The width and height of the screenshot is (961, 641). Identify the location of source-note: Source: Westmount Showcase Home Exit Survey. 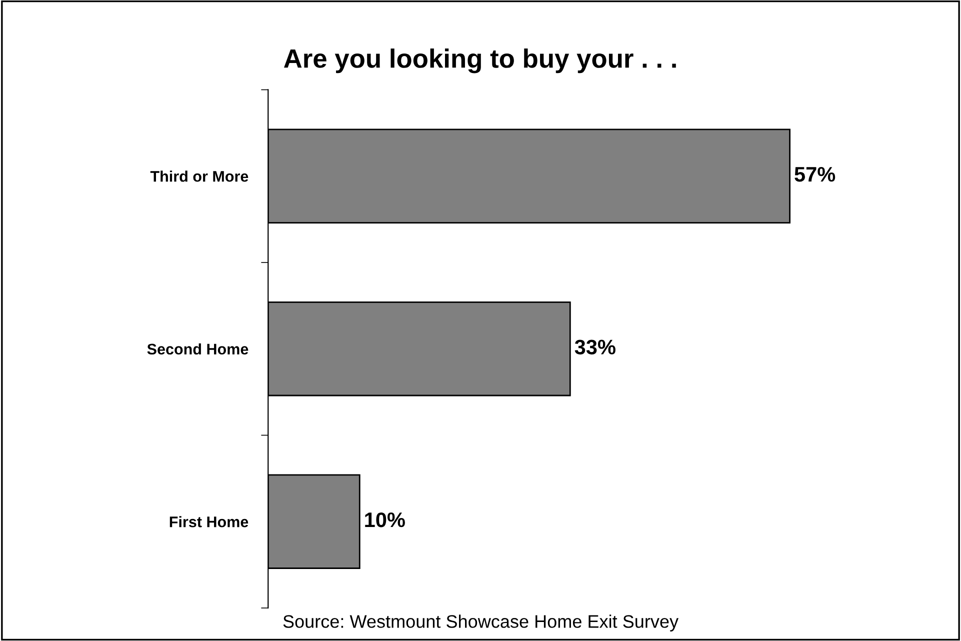
(481, 623).